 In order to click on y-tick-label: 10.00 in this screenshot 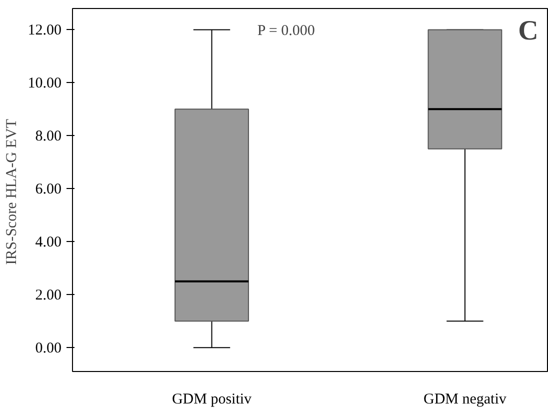, I will do `click(45, 84)`.